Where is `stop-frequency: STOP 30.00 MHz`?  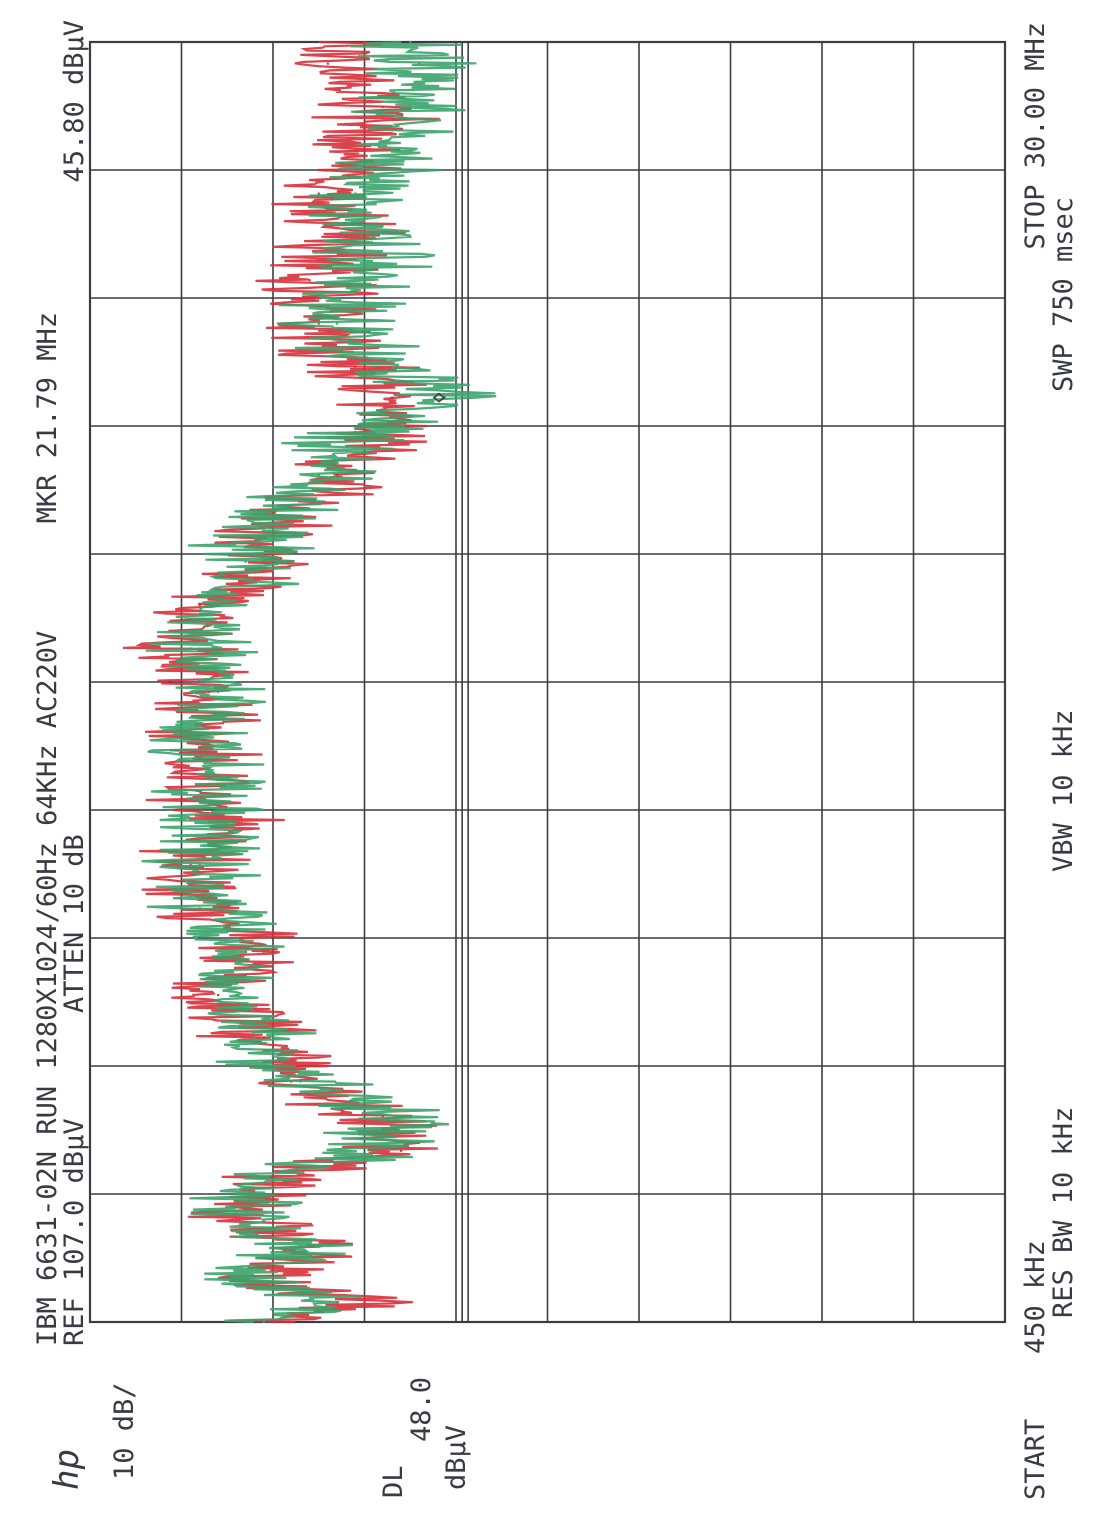 stop-frequency: STOP 30.00 MHz is located at coordinates (1035, 136).